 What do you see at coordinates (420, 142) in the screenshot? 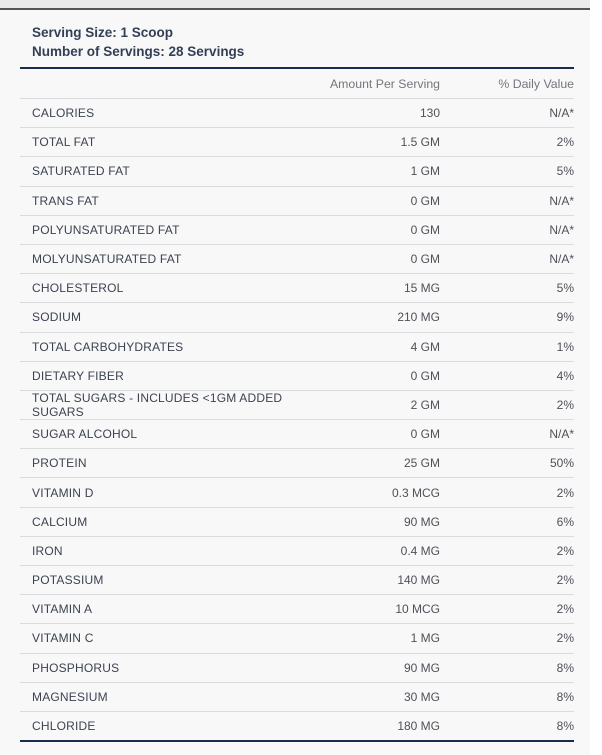
I see `nutrient-amount: 1.5 GM` at bounding box center [420, 142].